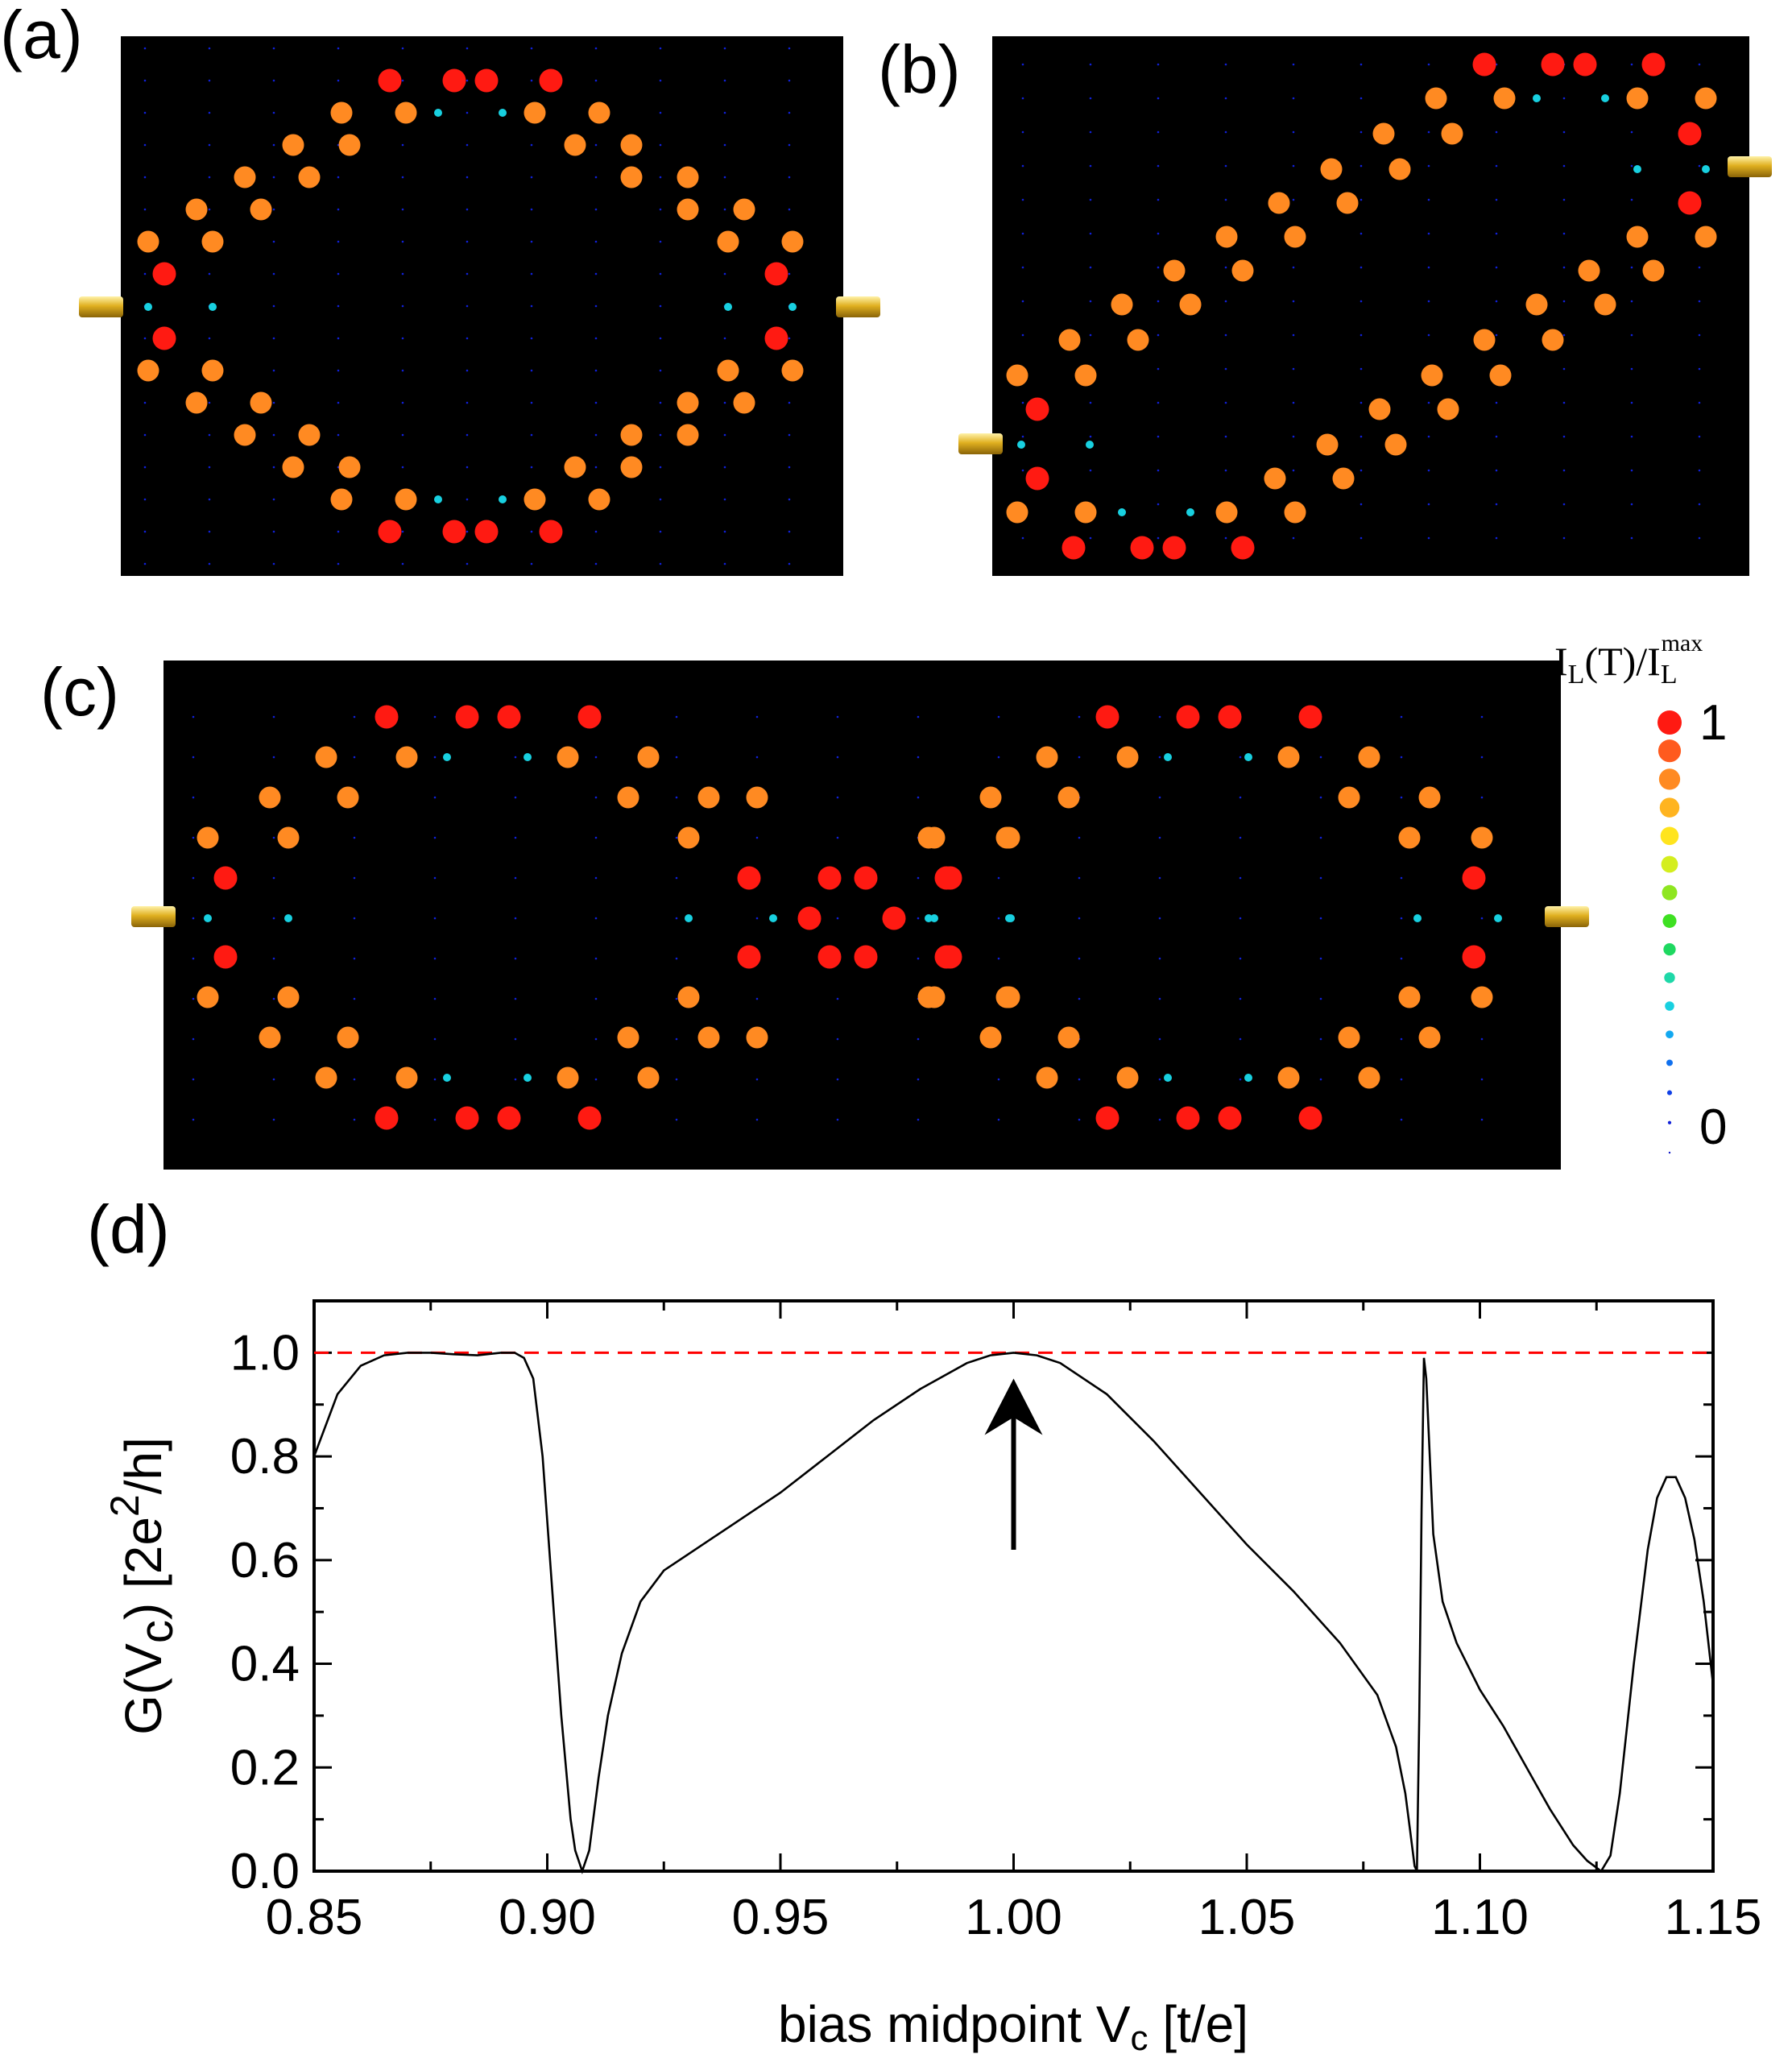 Image resolution: width=1792 pixels, height=2054 pixels. Describe the element at coordinates (547, 1917) in the screenshot. I see `x-tick-label: 0.90` at that location.